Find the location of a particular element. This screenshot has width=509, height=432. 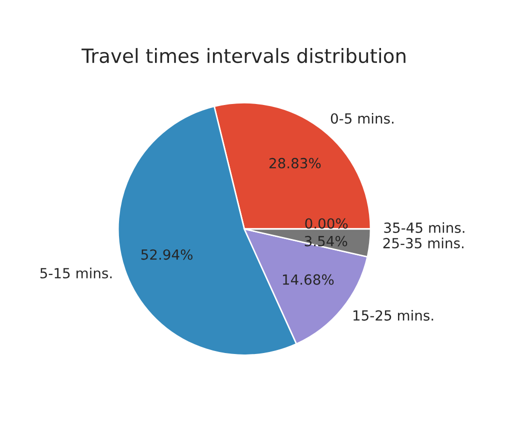

chart-title: Travel times intervals distribution is located at coordinates (244, 56).